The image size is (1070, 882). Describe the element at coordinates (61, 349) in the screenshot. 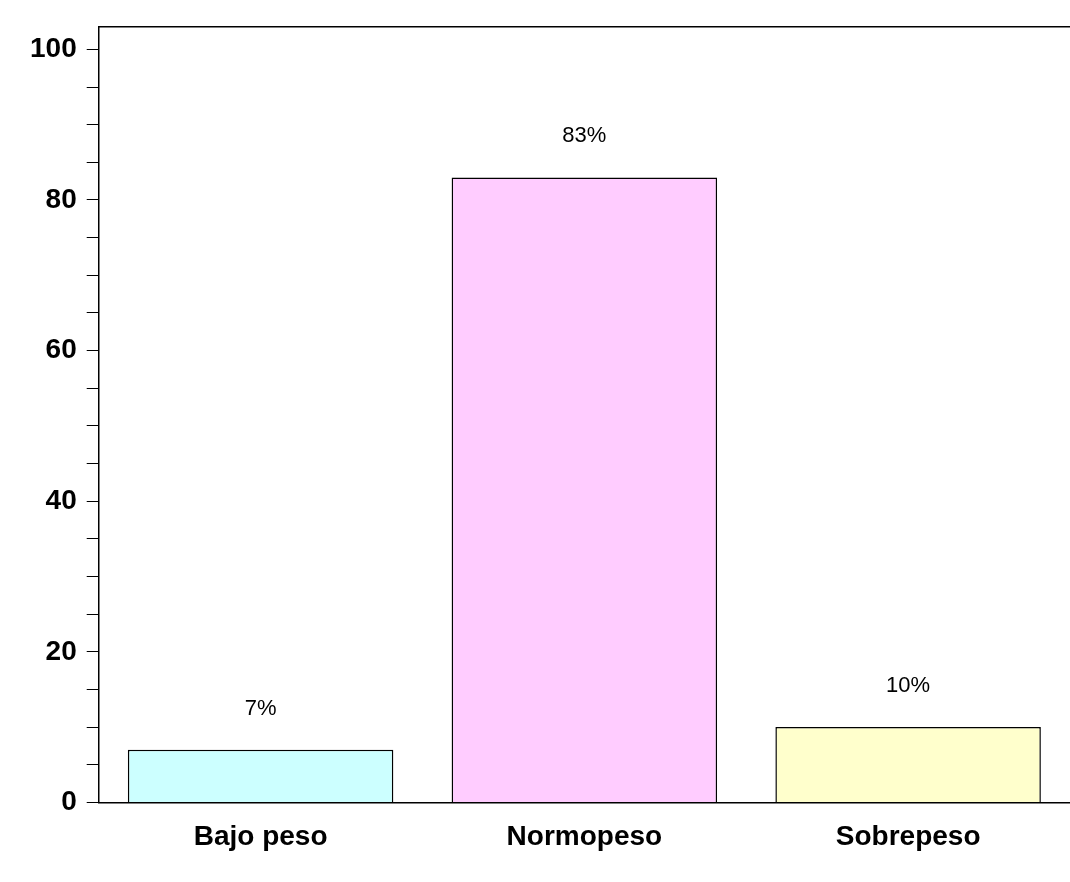

I see `y-tick-label: 60` at that location.